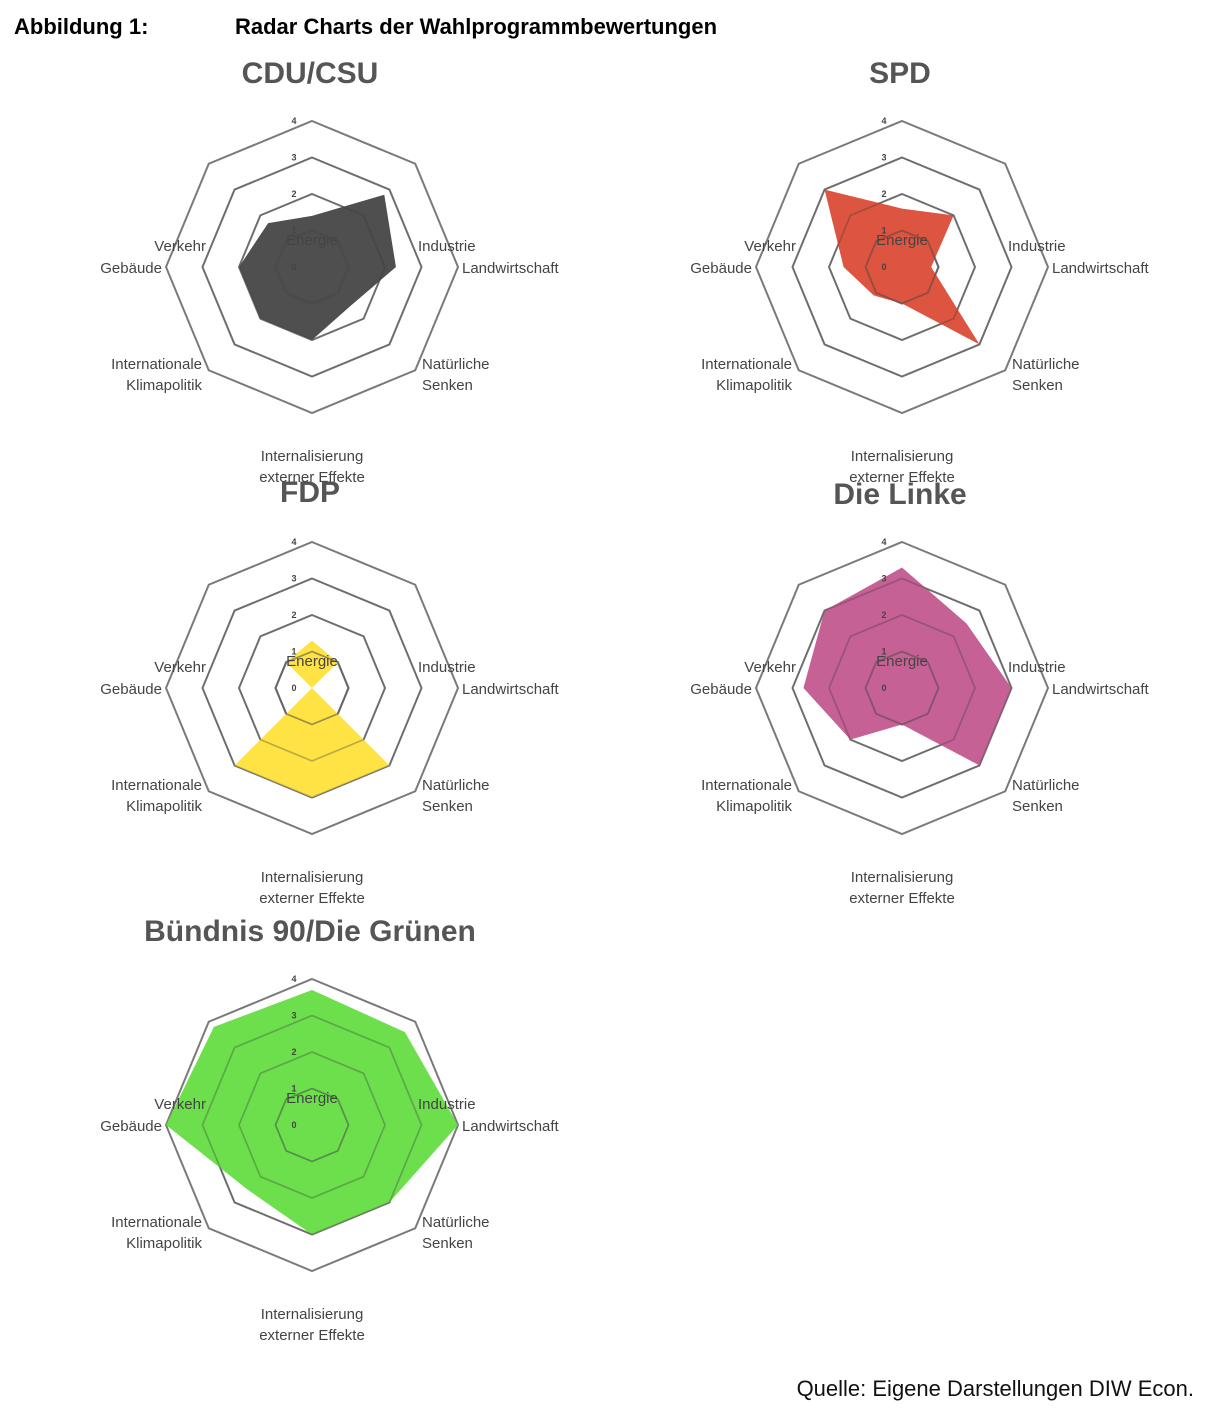 The image size is (1210, 1412). What do you see at coordinates (995, 1388) in the screenshot?
I see `source-note: Quelle: Eigene Darstellungen DIW Econ.` at bounding box center [995, 1388].